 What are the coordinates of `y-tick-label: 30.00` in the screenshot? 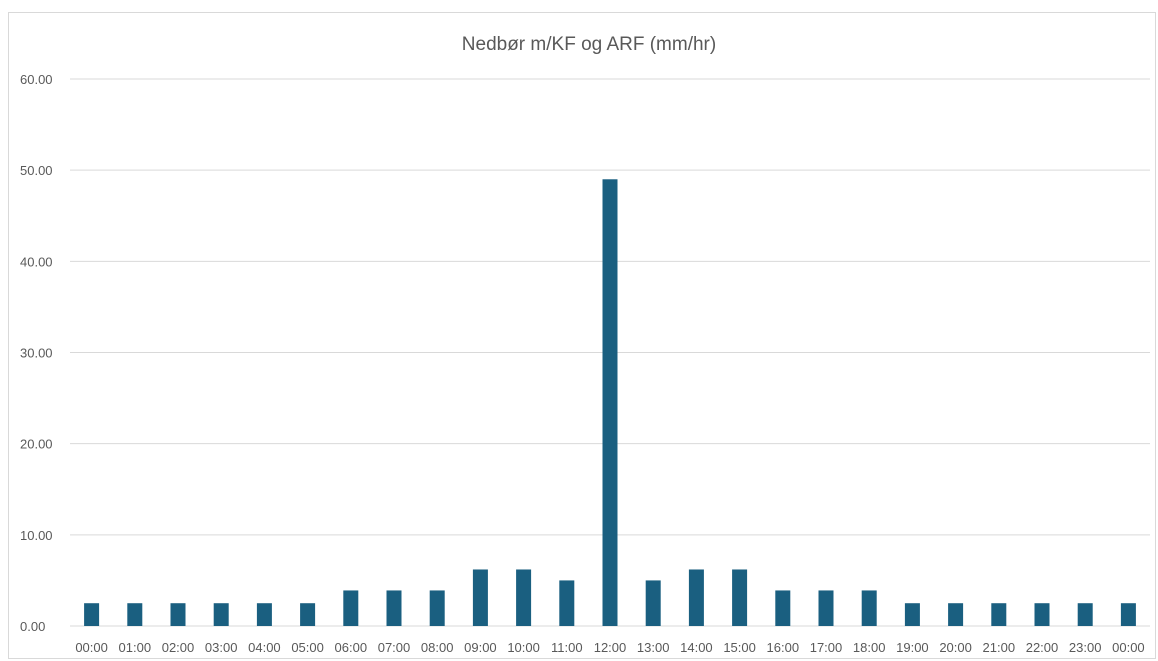 It's located at (36, 353).